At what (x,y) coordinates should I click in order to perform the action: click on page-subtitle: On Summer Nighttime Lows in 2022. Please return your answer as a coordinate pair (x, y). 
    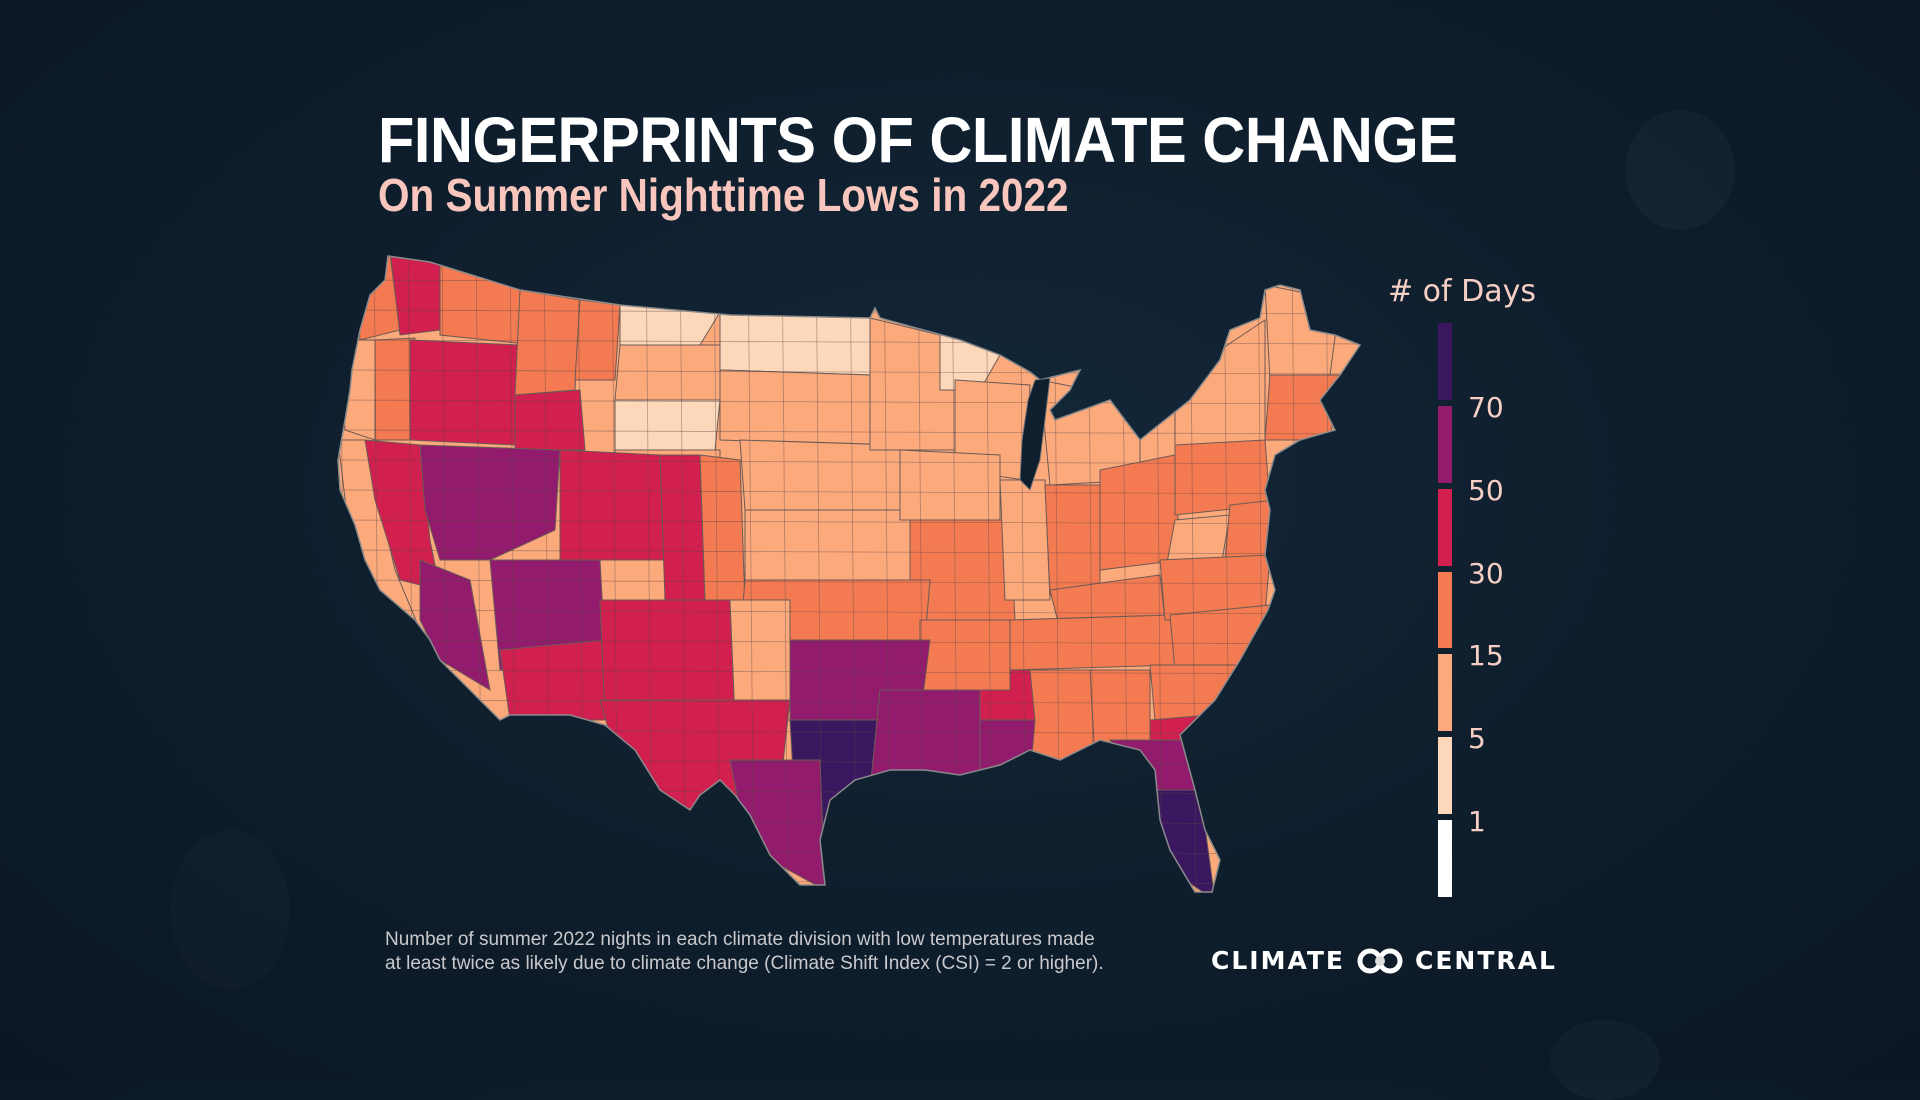
    Looking at the image, I should click on (723, 195).